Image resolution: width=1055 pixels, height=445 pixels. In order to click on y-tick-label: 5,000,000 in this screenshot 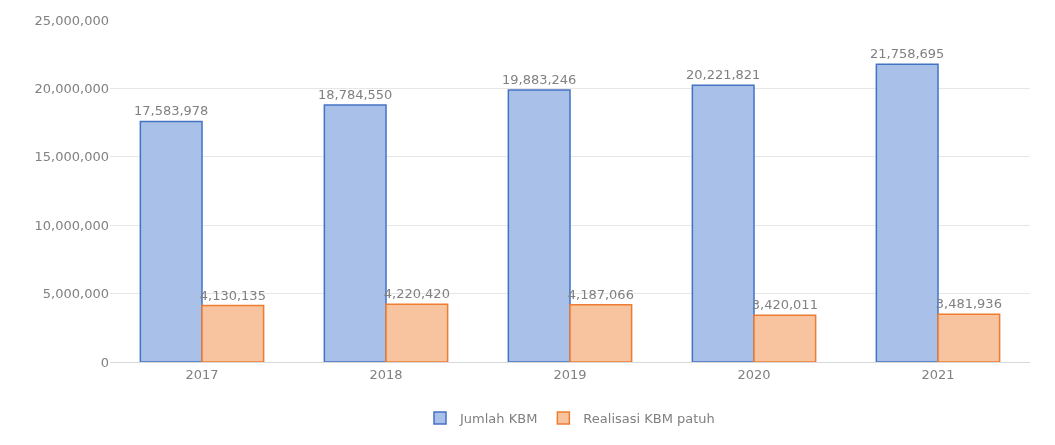, I will do `click(75, 294)`.